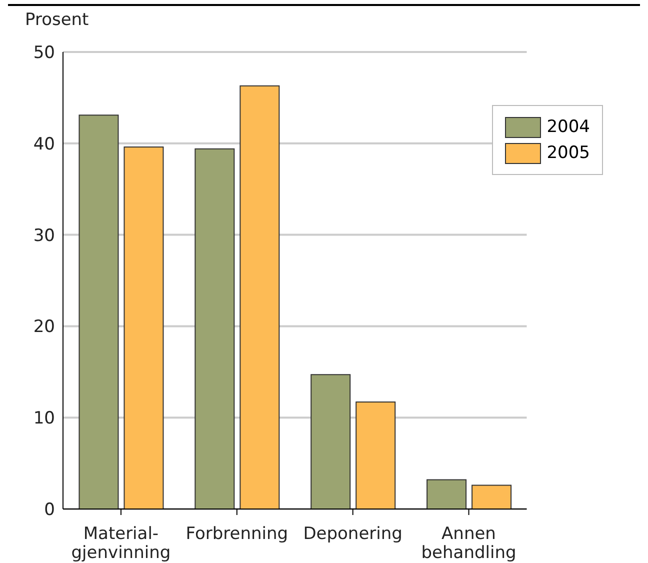 This screenshot has width=648, height=563. Describe the element at coordinates (49, 510) in the screenshot. I see `y-tick-label: 0` at that location.